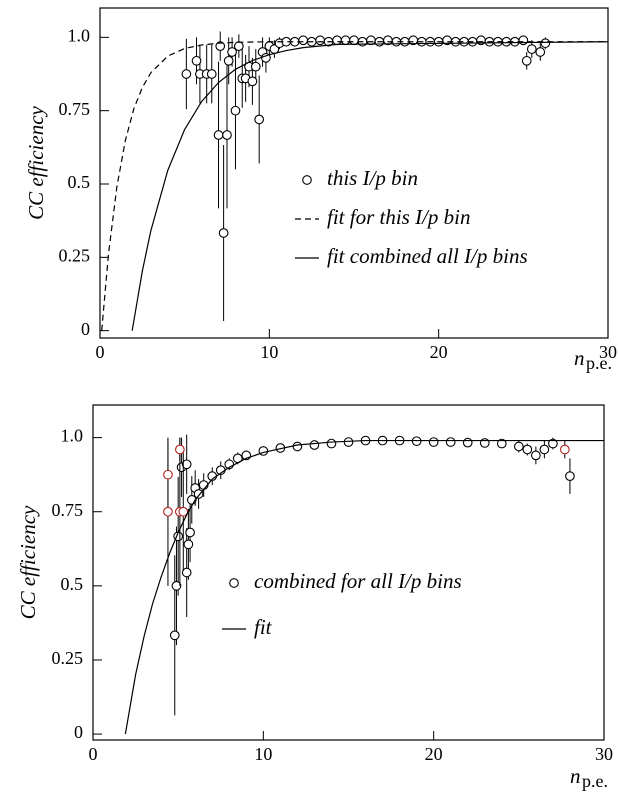 This screenshot has width=618, height=792. What do you see at coordinates (358, 581) in the screenshot?
I see `legend-label: combined for all I/p bins` at bounding box center [358, 581].